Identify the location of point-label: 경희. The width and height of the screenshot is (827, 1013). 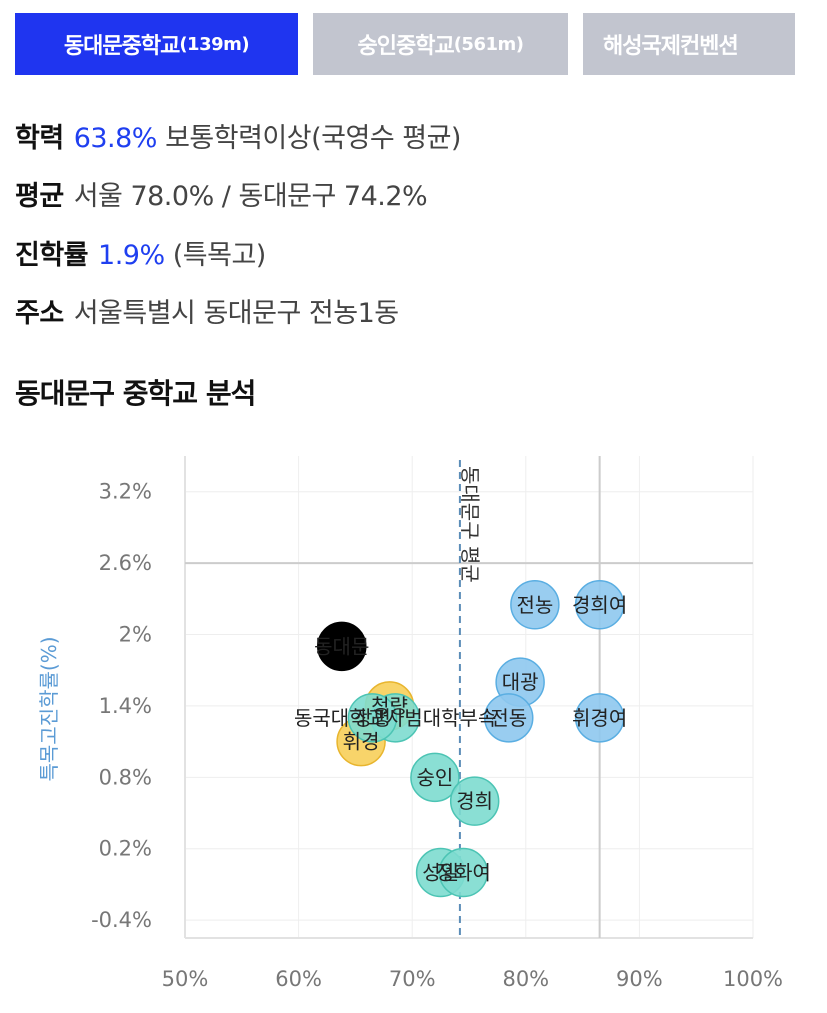
(474, 801).